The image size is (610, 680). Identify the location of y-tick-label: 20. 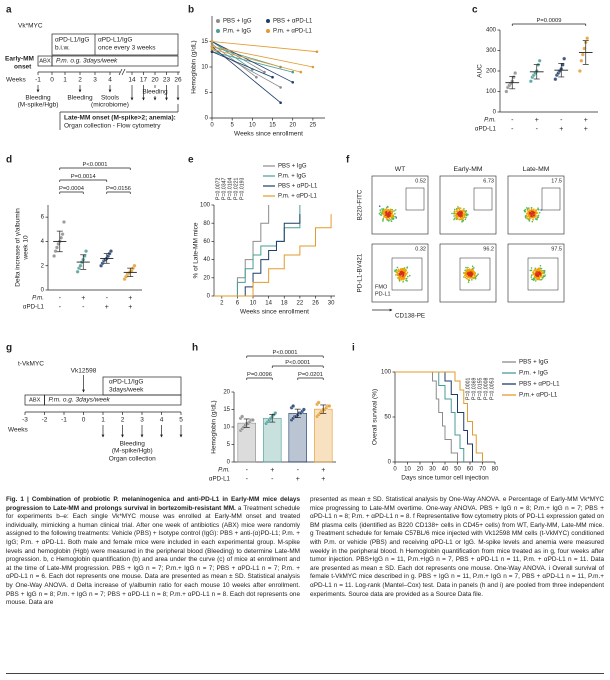
(226, 393).